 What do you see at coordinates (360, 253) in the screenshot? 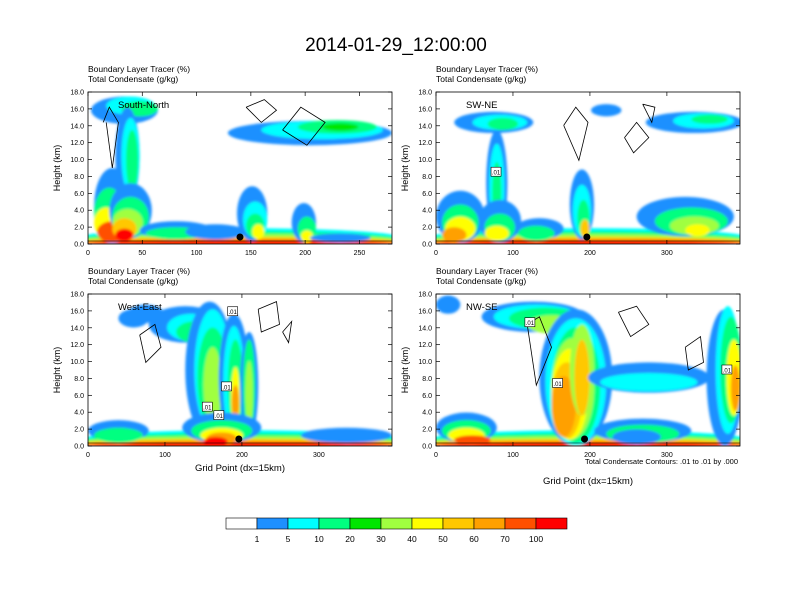
I see `x-tick-label: 250` at bounding box center [360, 253].